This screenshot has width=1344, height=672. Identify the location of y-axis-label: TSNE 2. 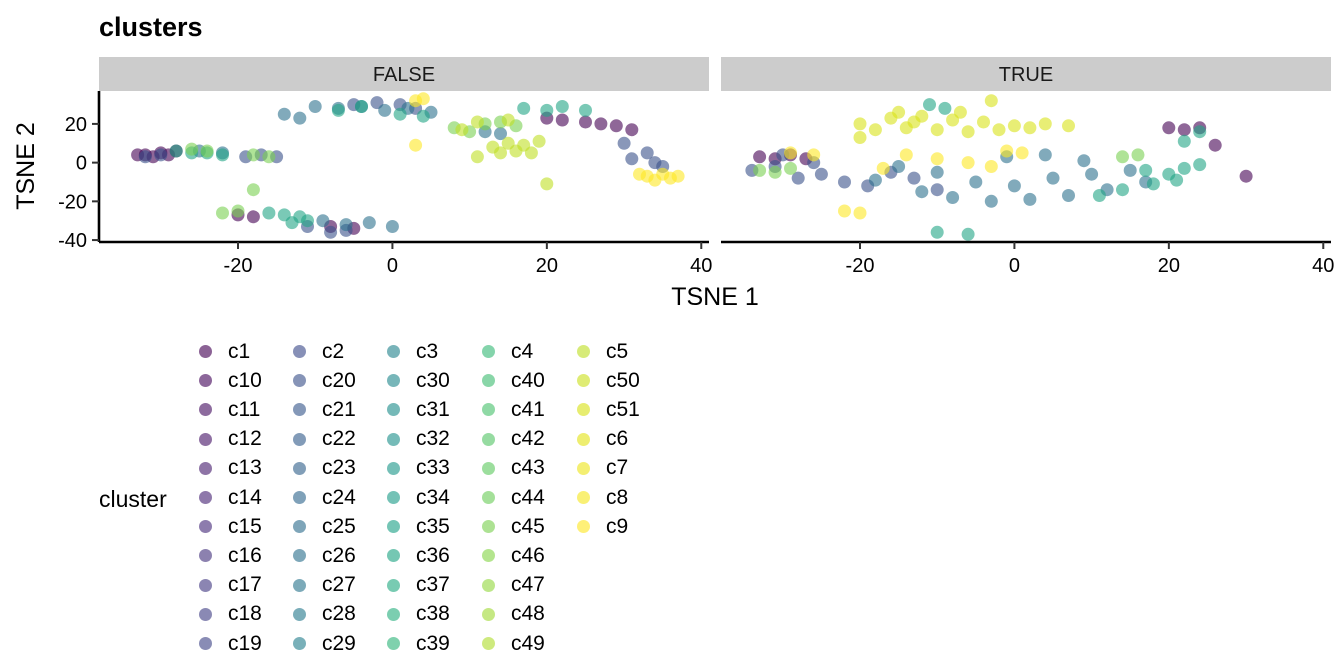
(26, 166).